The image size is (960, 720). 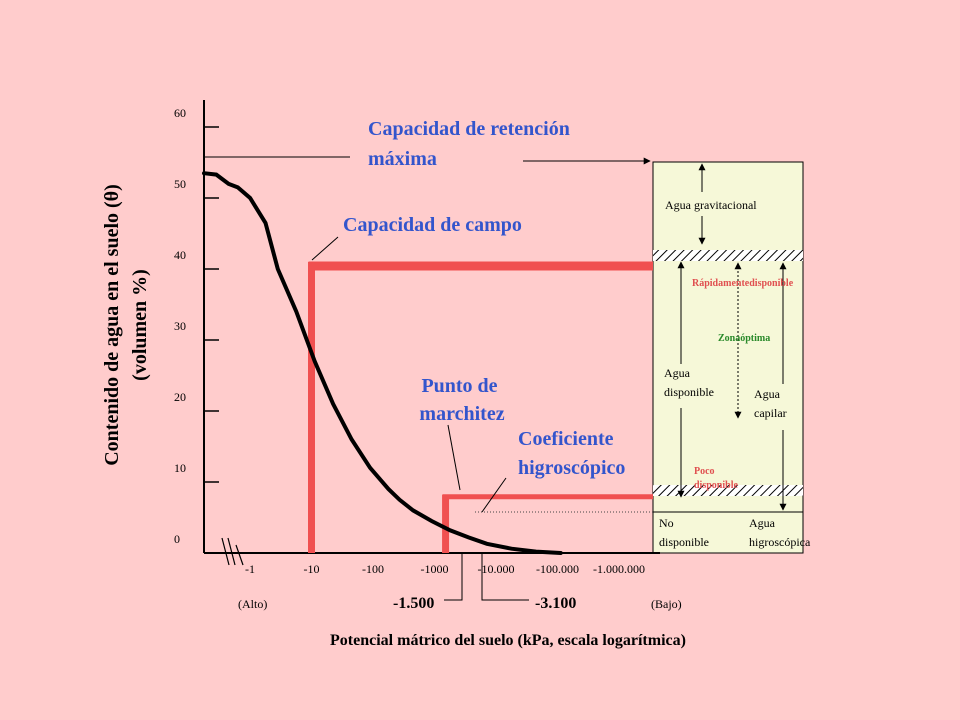 What do you see at coordinates (459, 386) in the screenshot?
I see `wilting-line1: Punto de` at bounding box center [459, 386].